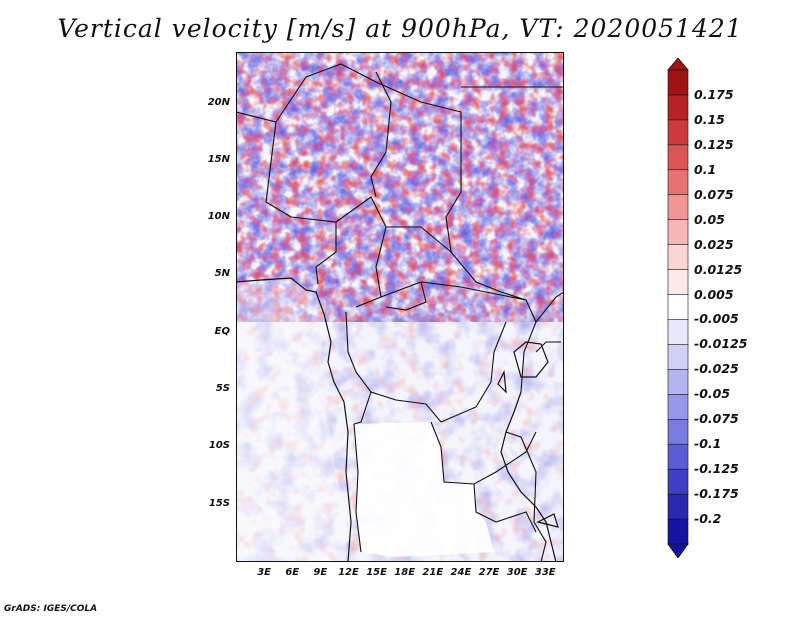 This screenshot has height=618, width=800. I want to click on colorbar-tick-label: 0.175, so click(714, 94).